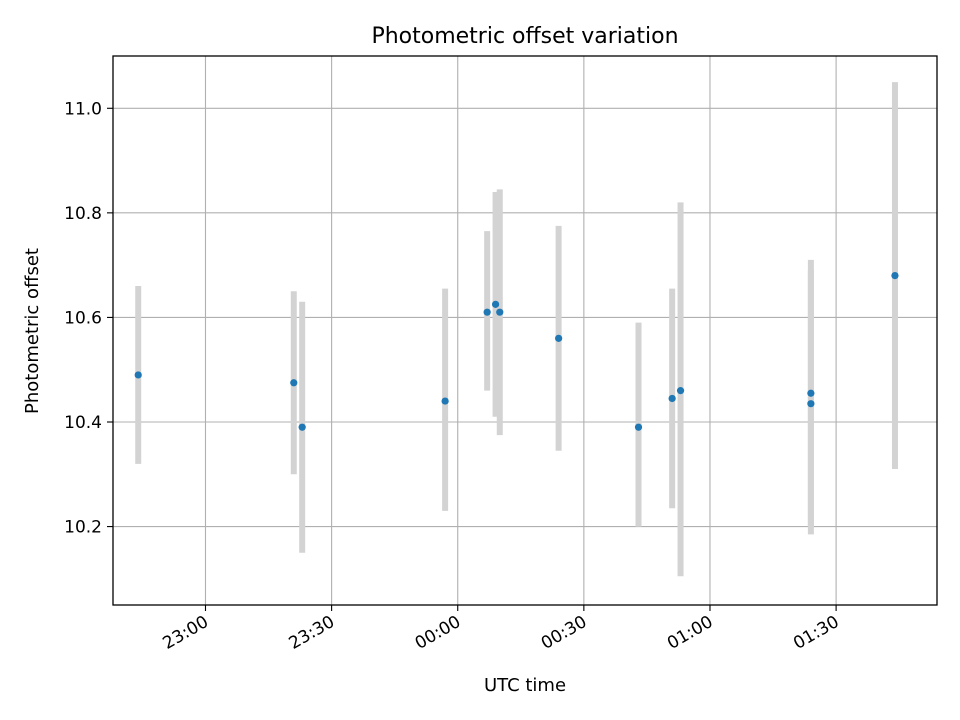  I want to click on y-tick-label: 10.2, so click(83, 528).